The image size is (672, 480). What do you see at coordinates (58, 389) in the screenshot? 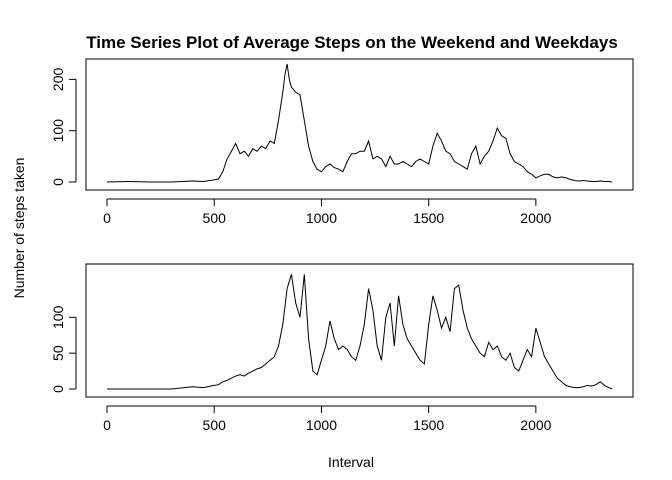
I see `bottom-y-tick-label: 0` at bounding box center [58, 389].